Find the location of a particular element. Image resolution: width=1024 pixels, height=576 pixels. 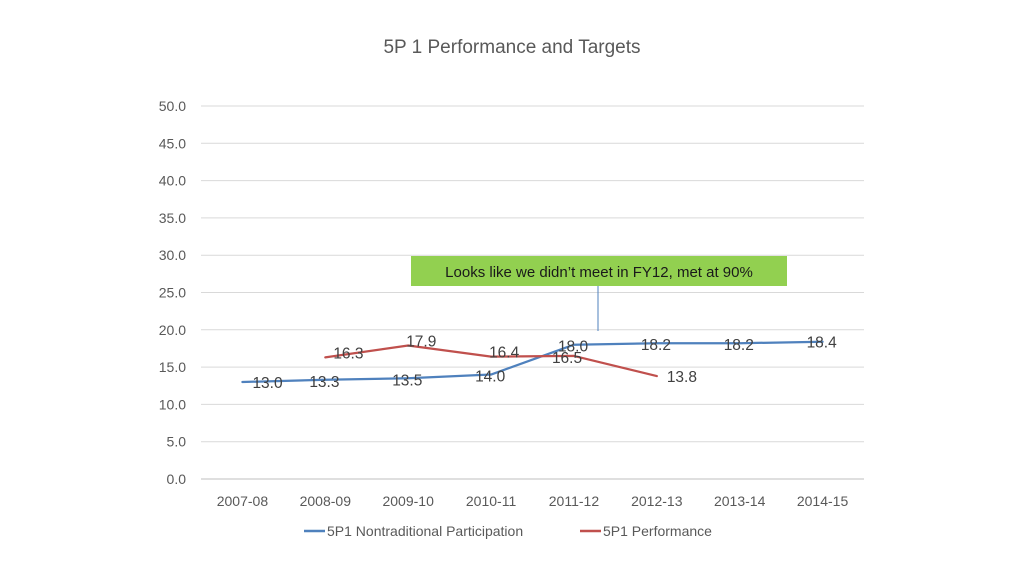

data-label: 16.4 is located at coordinates (504, 353).